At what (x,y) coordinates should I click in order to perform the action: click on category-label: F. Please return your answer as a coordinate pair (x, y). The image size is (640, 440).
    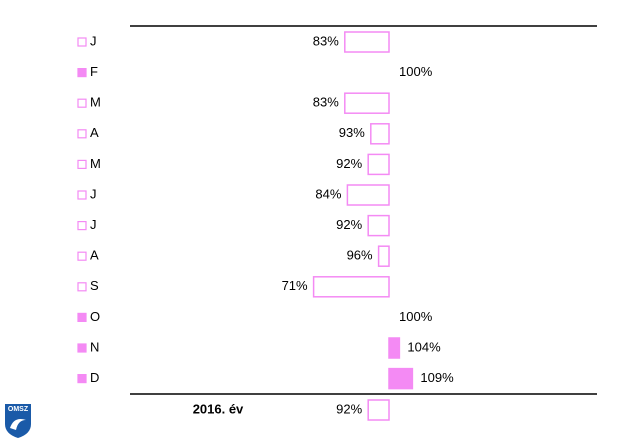
    Looking at the image, I should click on (94, 71).